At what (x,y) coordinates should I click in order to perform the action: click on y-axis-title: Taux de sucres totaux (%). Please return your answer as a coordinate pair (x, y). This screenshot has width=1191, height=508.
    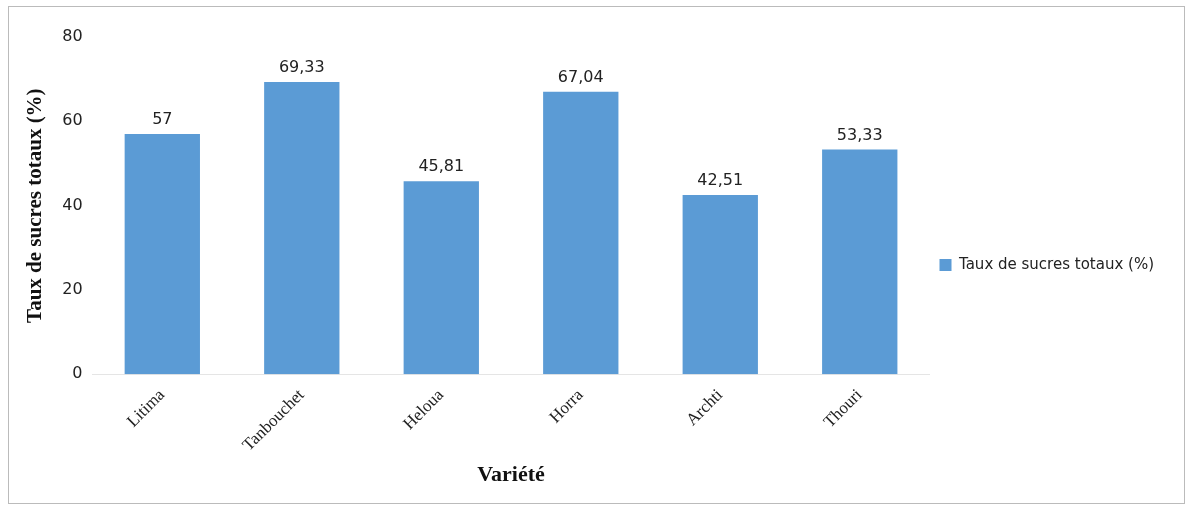
    Looking at the image, I should click on (34, 205).